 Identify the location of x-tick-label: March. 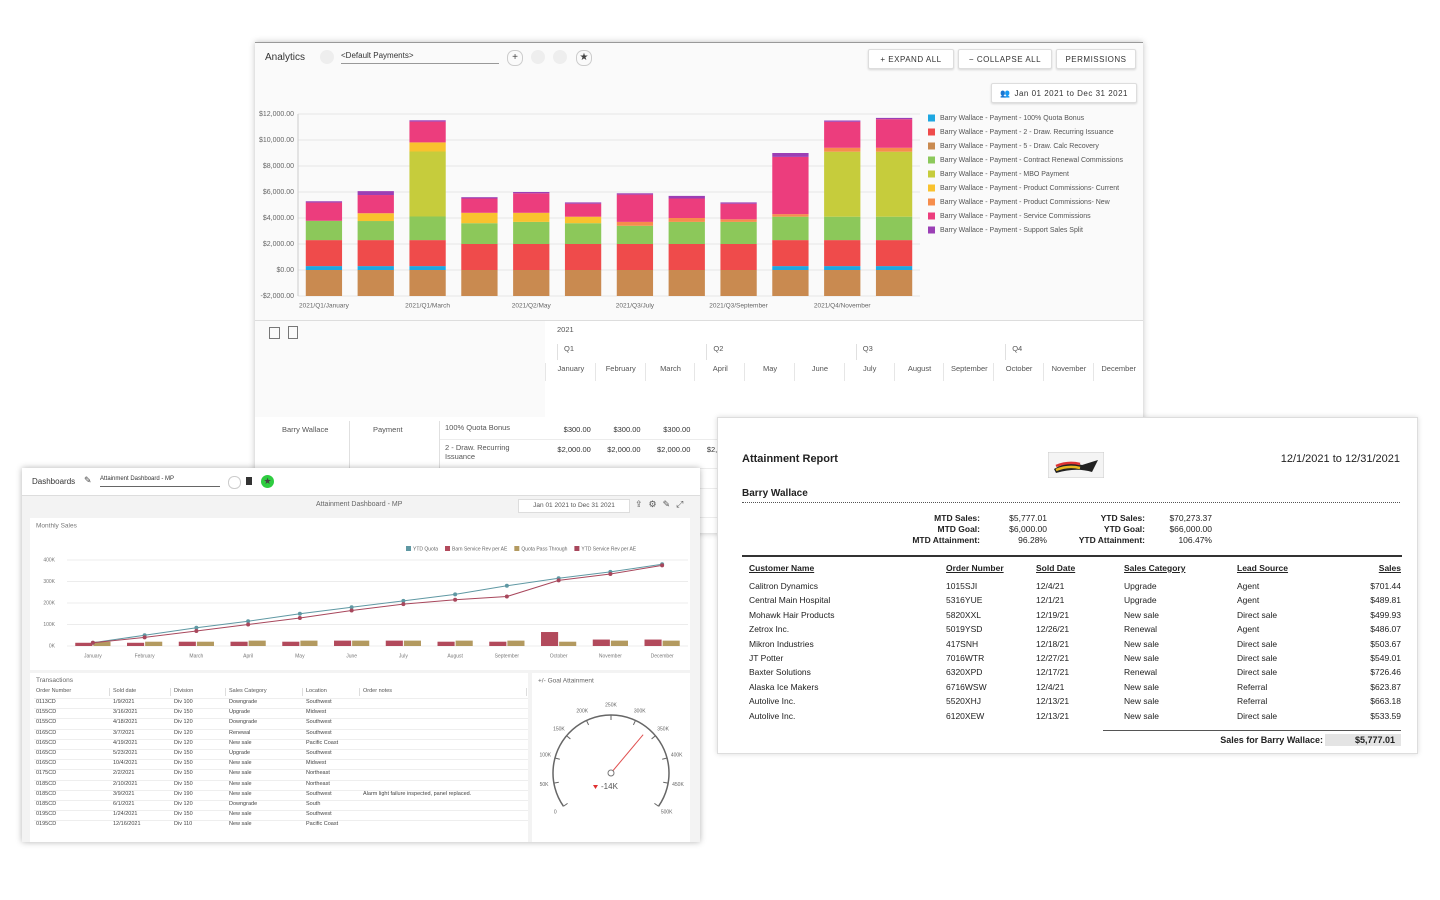
(196, 656).